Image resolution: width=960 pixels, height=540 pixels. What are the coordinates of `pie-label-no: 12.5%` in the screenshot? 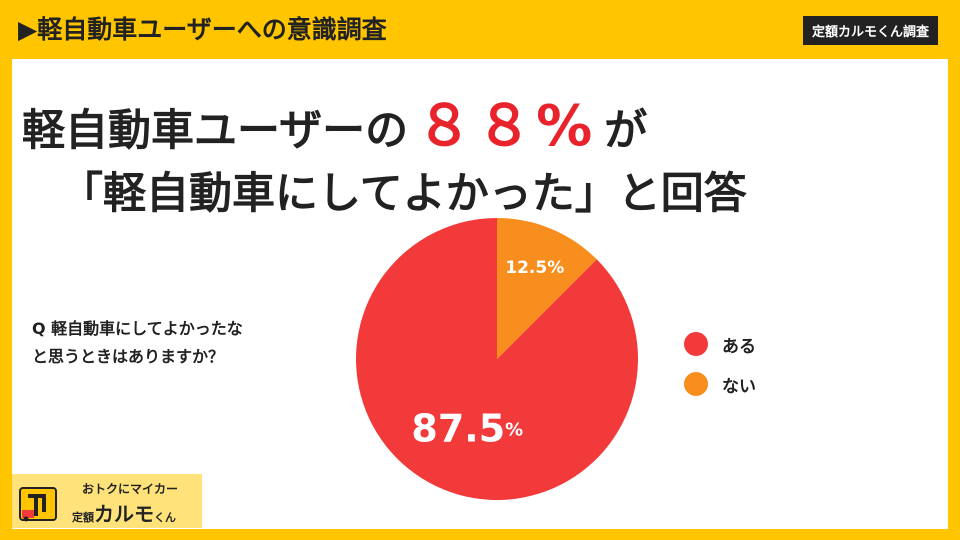 It's located at (534, 268).